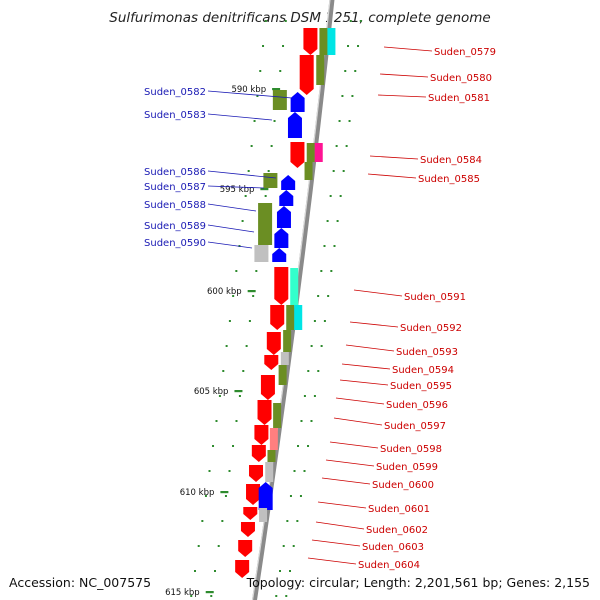 This screenshot has width=600, height=600. What do you see at coordinates (248, 90) in the screenshot?
I see `tick-label: 590 kbp` at bounding box center [248, 90].